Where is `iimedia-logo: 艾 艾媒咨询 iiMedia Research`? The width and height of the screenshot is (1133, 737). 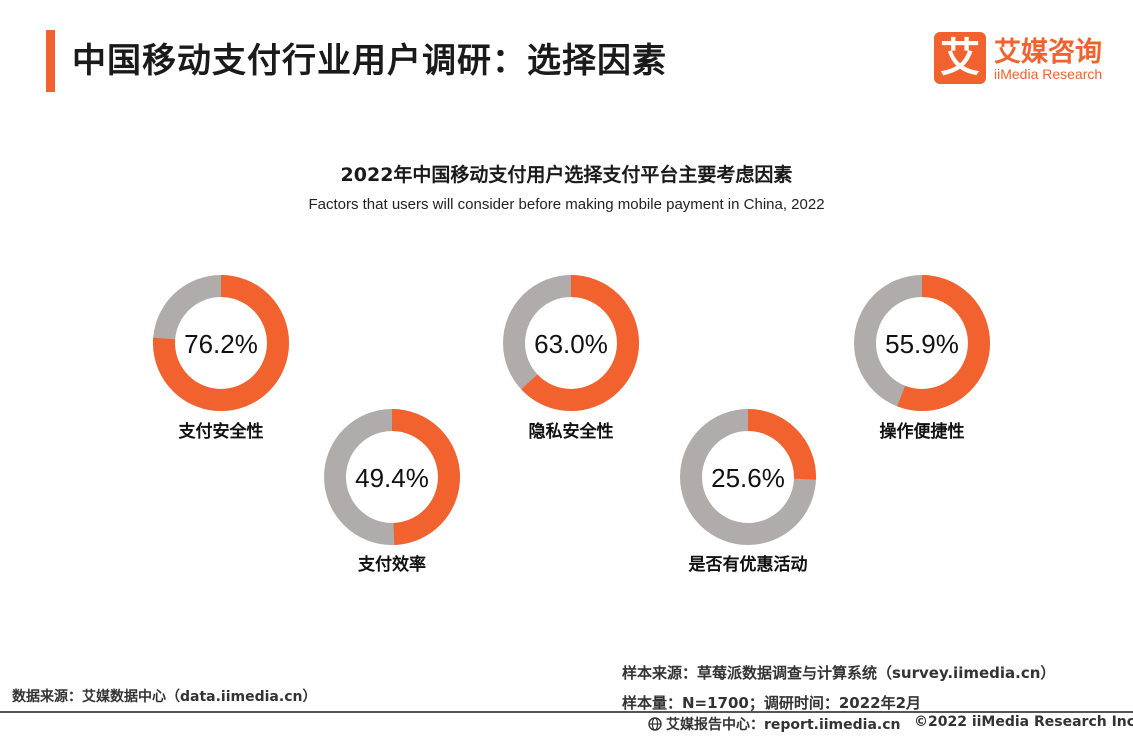 iimedia-logo: 艾 艾媒咨询 iiMedia Research is located at coordinates (1024, 60).